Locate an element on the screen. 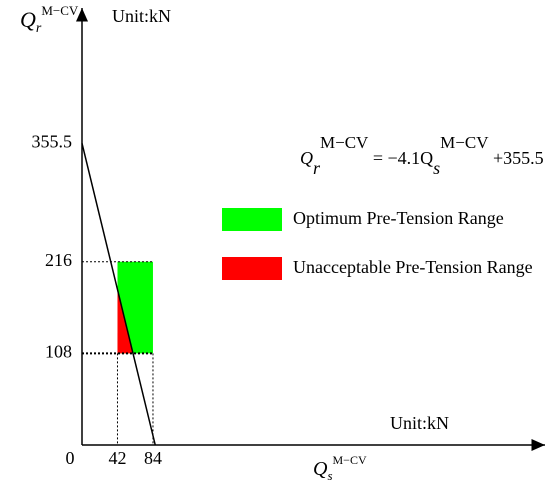 The width and height of the screenshot is (550, 488). y-tick-label: 108 is located at coordinates (58, 351).